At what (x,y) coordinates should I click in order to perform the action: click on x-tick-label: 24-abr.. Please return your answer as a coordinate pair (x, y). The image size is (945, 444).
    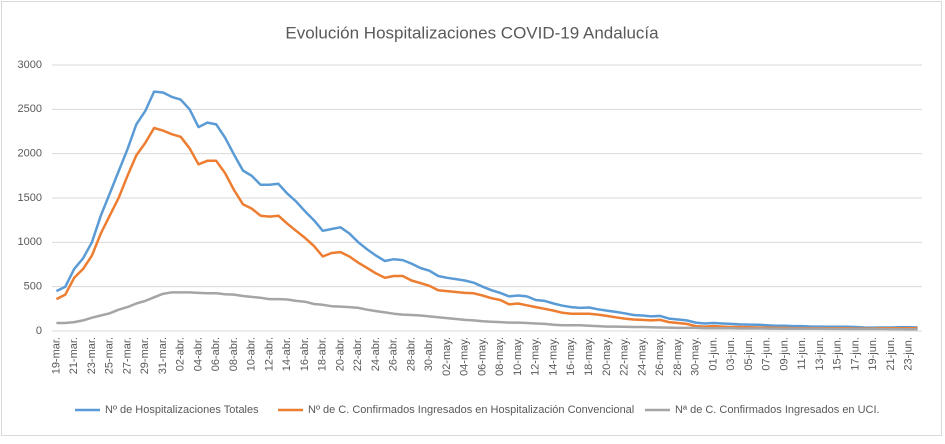
    Looking at the image, I should click on (376, 354).